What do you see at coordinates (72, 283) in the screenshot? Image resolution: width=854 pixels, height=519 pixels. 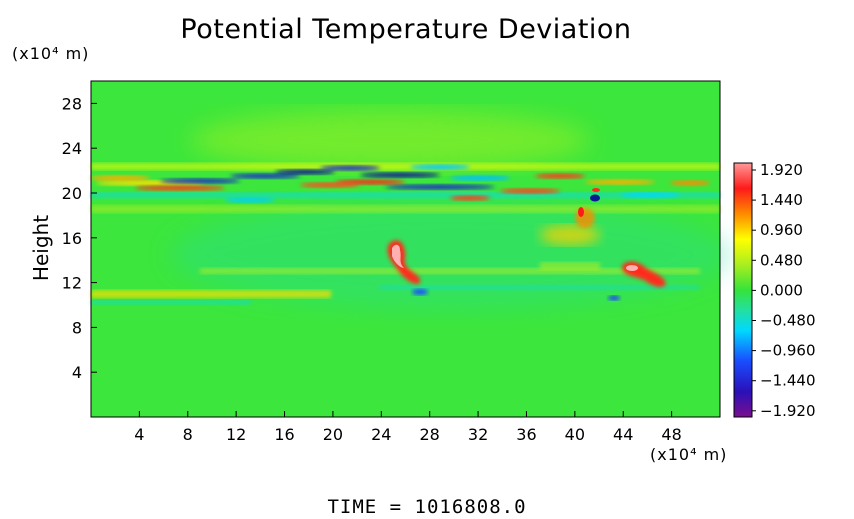 I see `y-tick-label: 12` at bounding box center [72, 283].